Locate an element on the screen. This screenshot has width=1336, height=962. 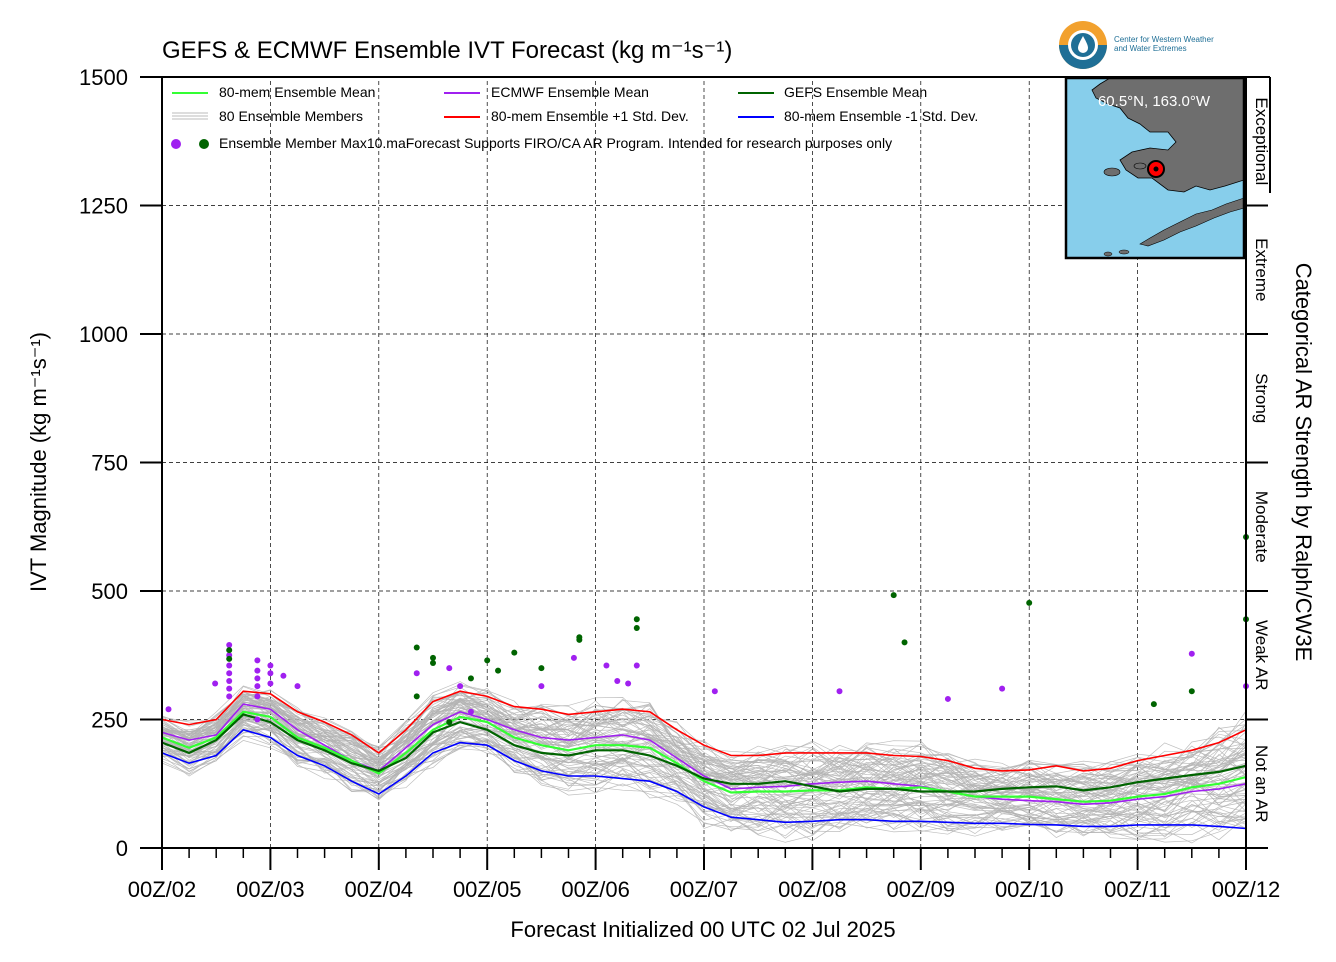
series-line-gefs is located at coordinates (704, 753).